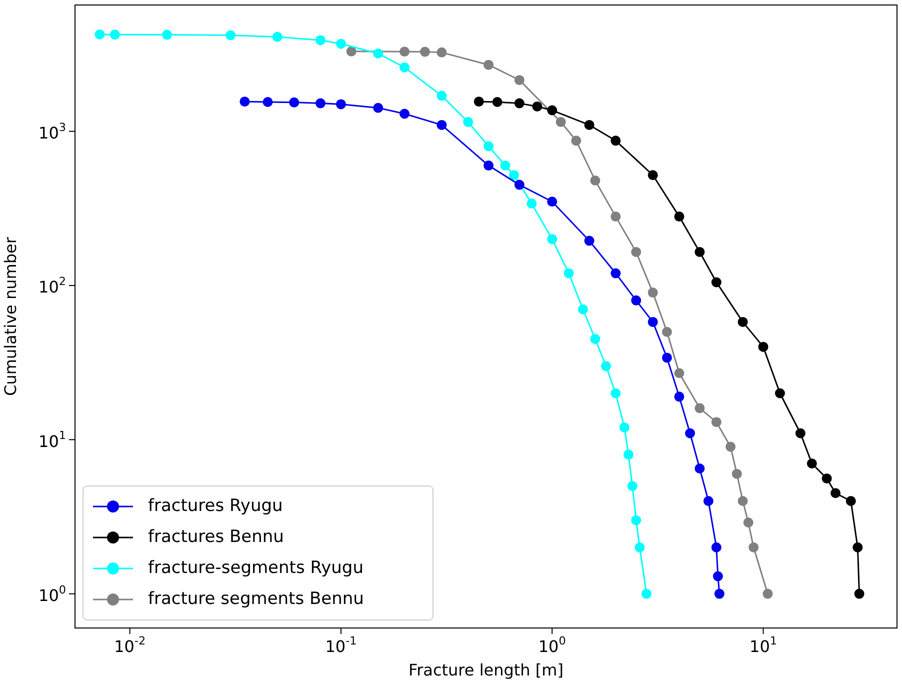  What do you see at coordinates (256, 568) in the screenshot?
I see `legend-label: fracture-segments Ryugu` at bounding box center [256, 568].